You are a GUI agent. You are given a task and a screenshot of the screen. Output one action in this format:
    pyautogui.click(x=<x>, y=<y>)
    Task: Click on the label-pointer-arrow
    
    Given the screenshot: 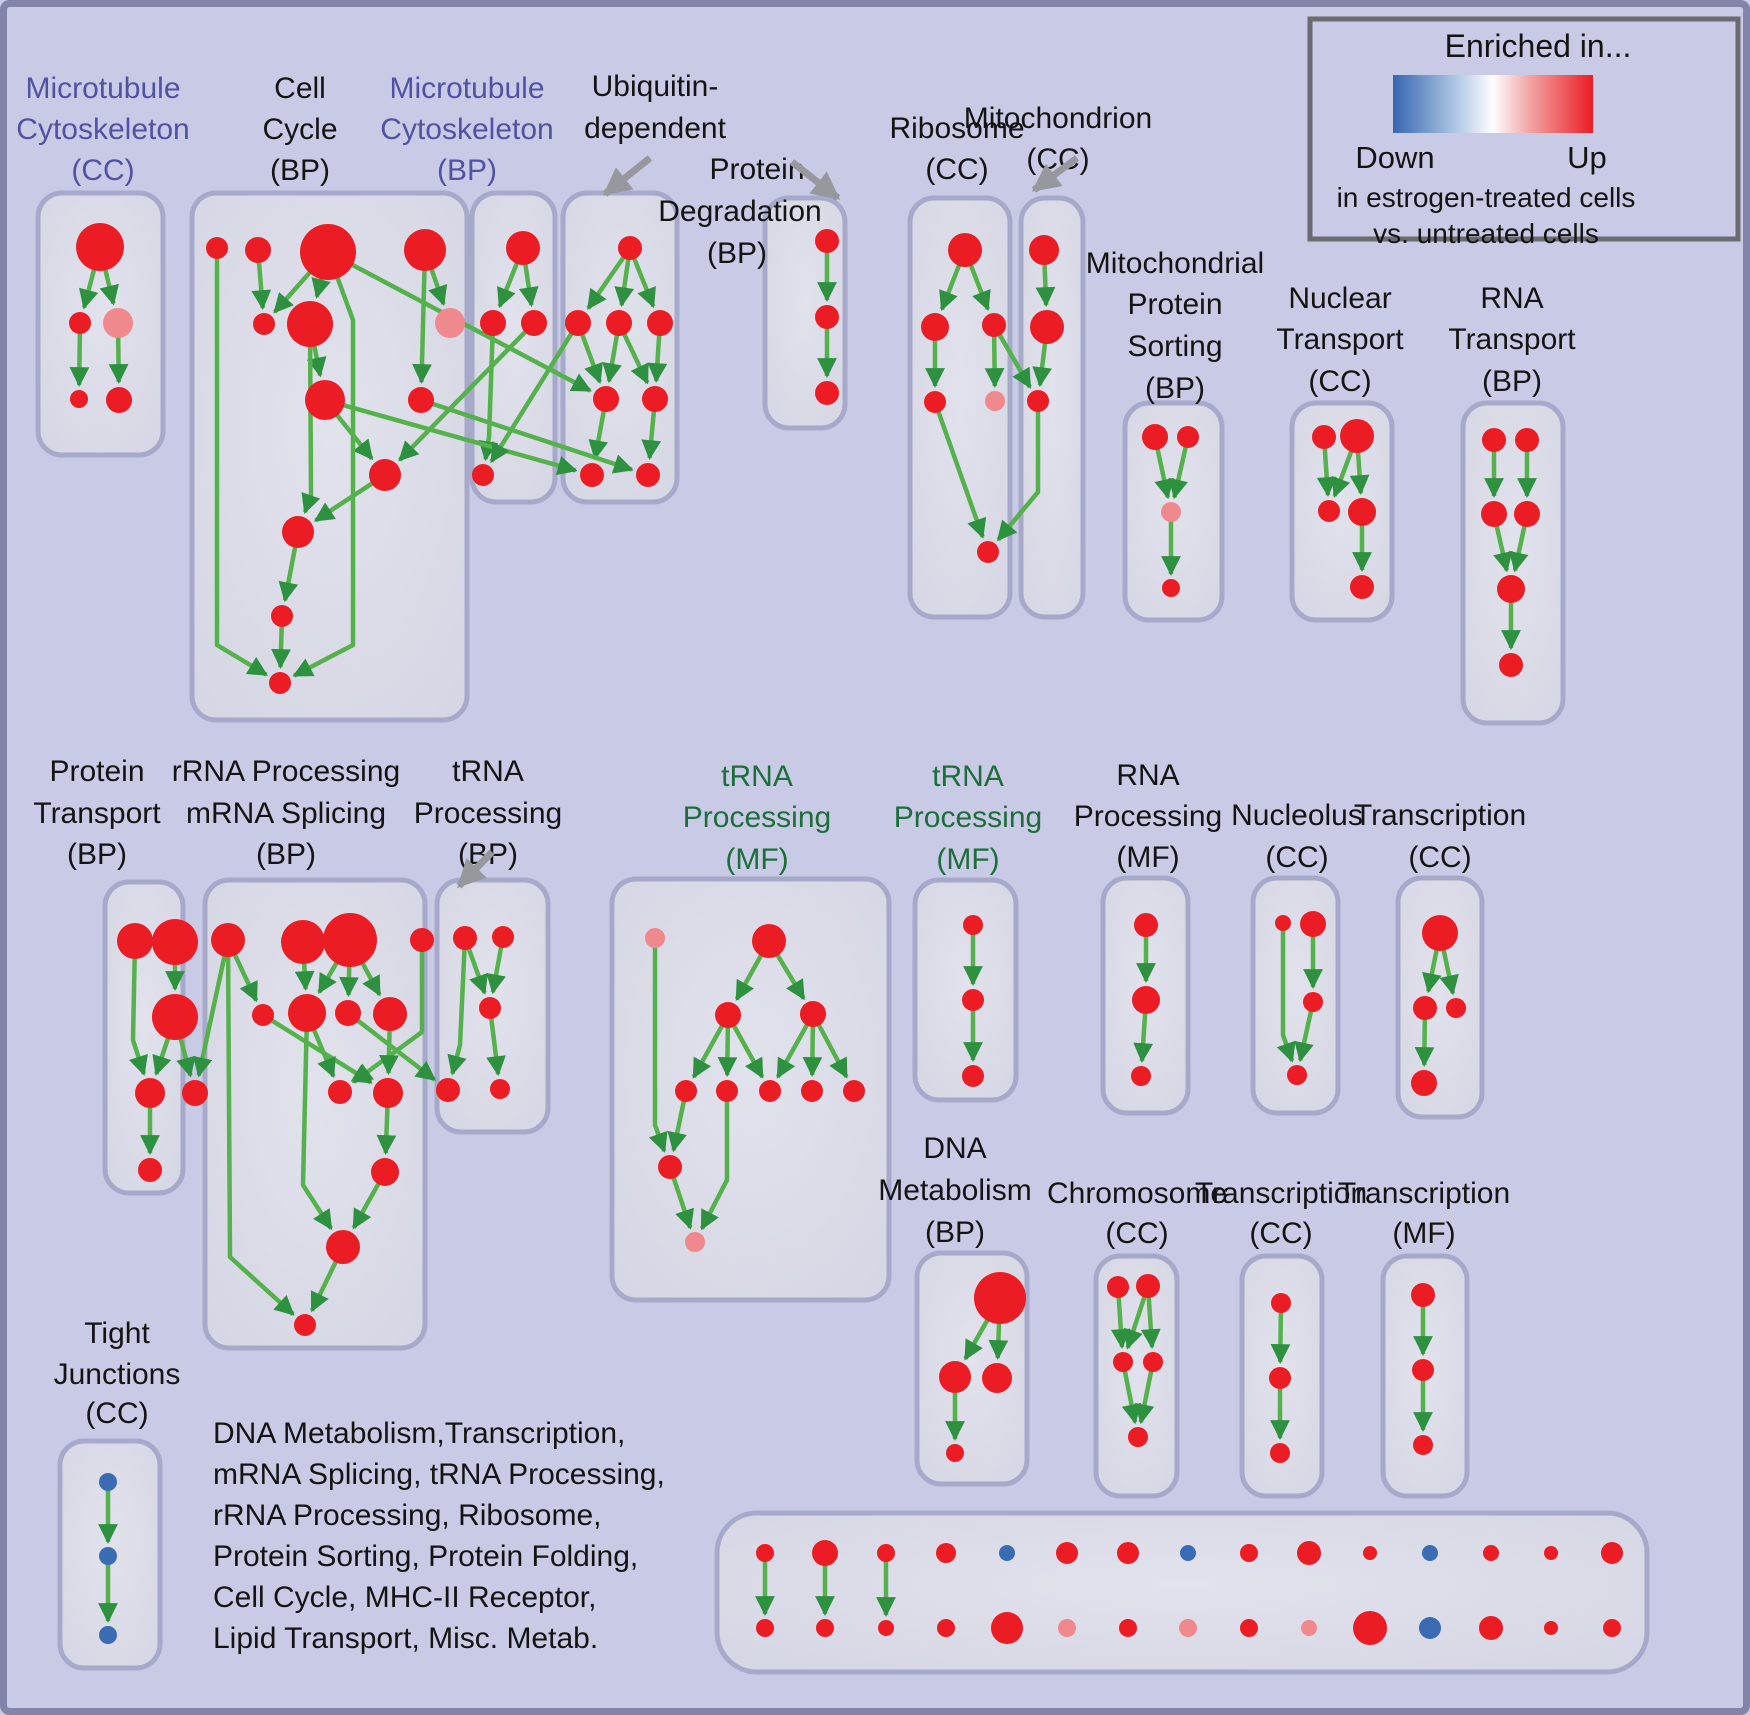 What is the action you would take?
    pyautogui.click(x=1055, y=174)
    